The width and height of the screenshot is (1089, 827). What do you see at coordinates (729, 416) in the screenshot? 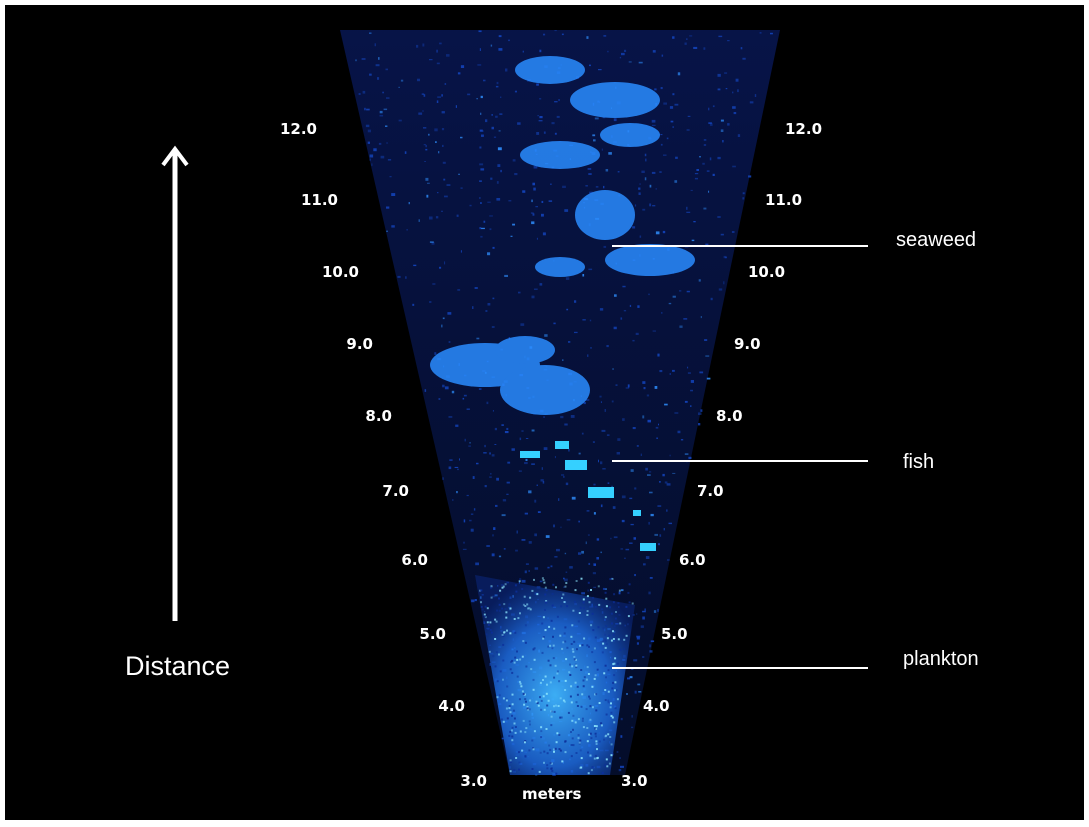
I see `range-tick-right: 8.0` at bounding box center [729, 416].